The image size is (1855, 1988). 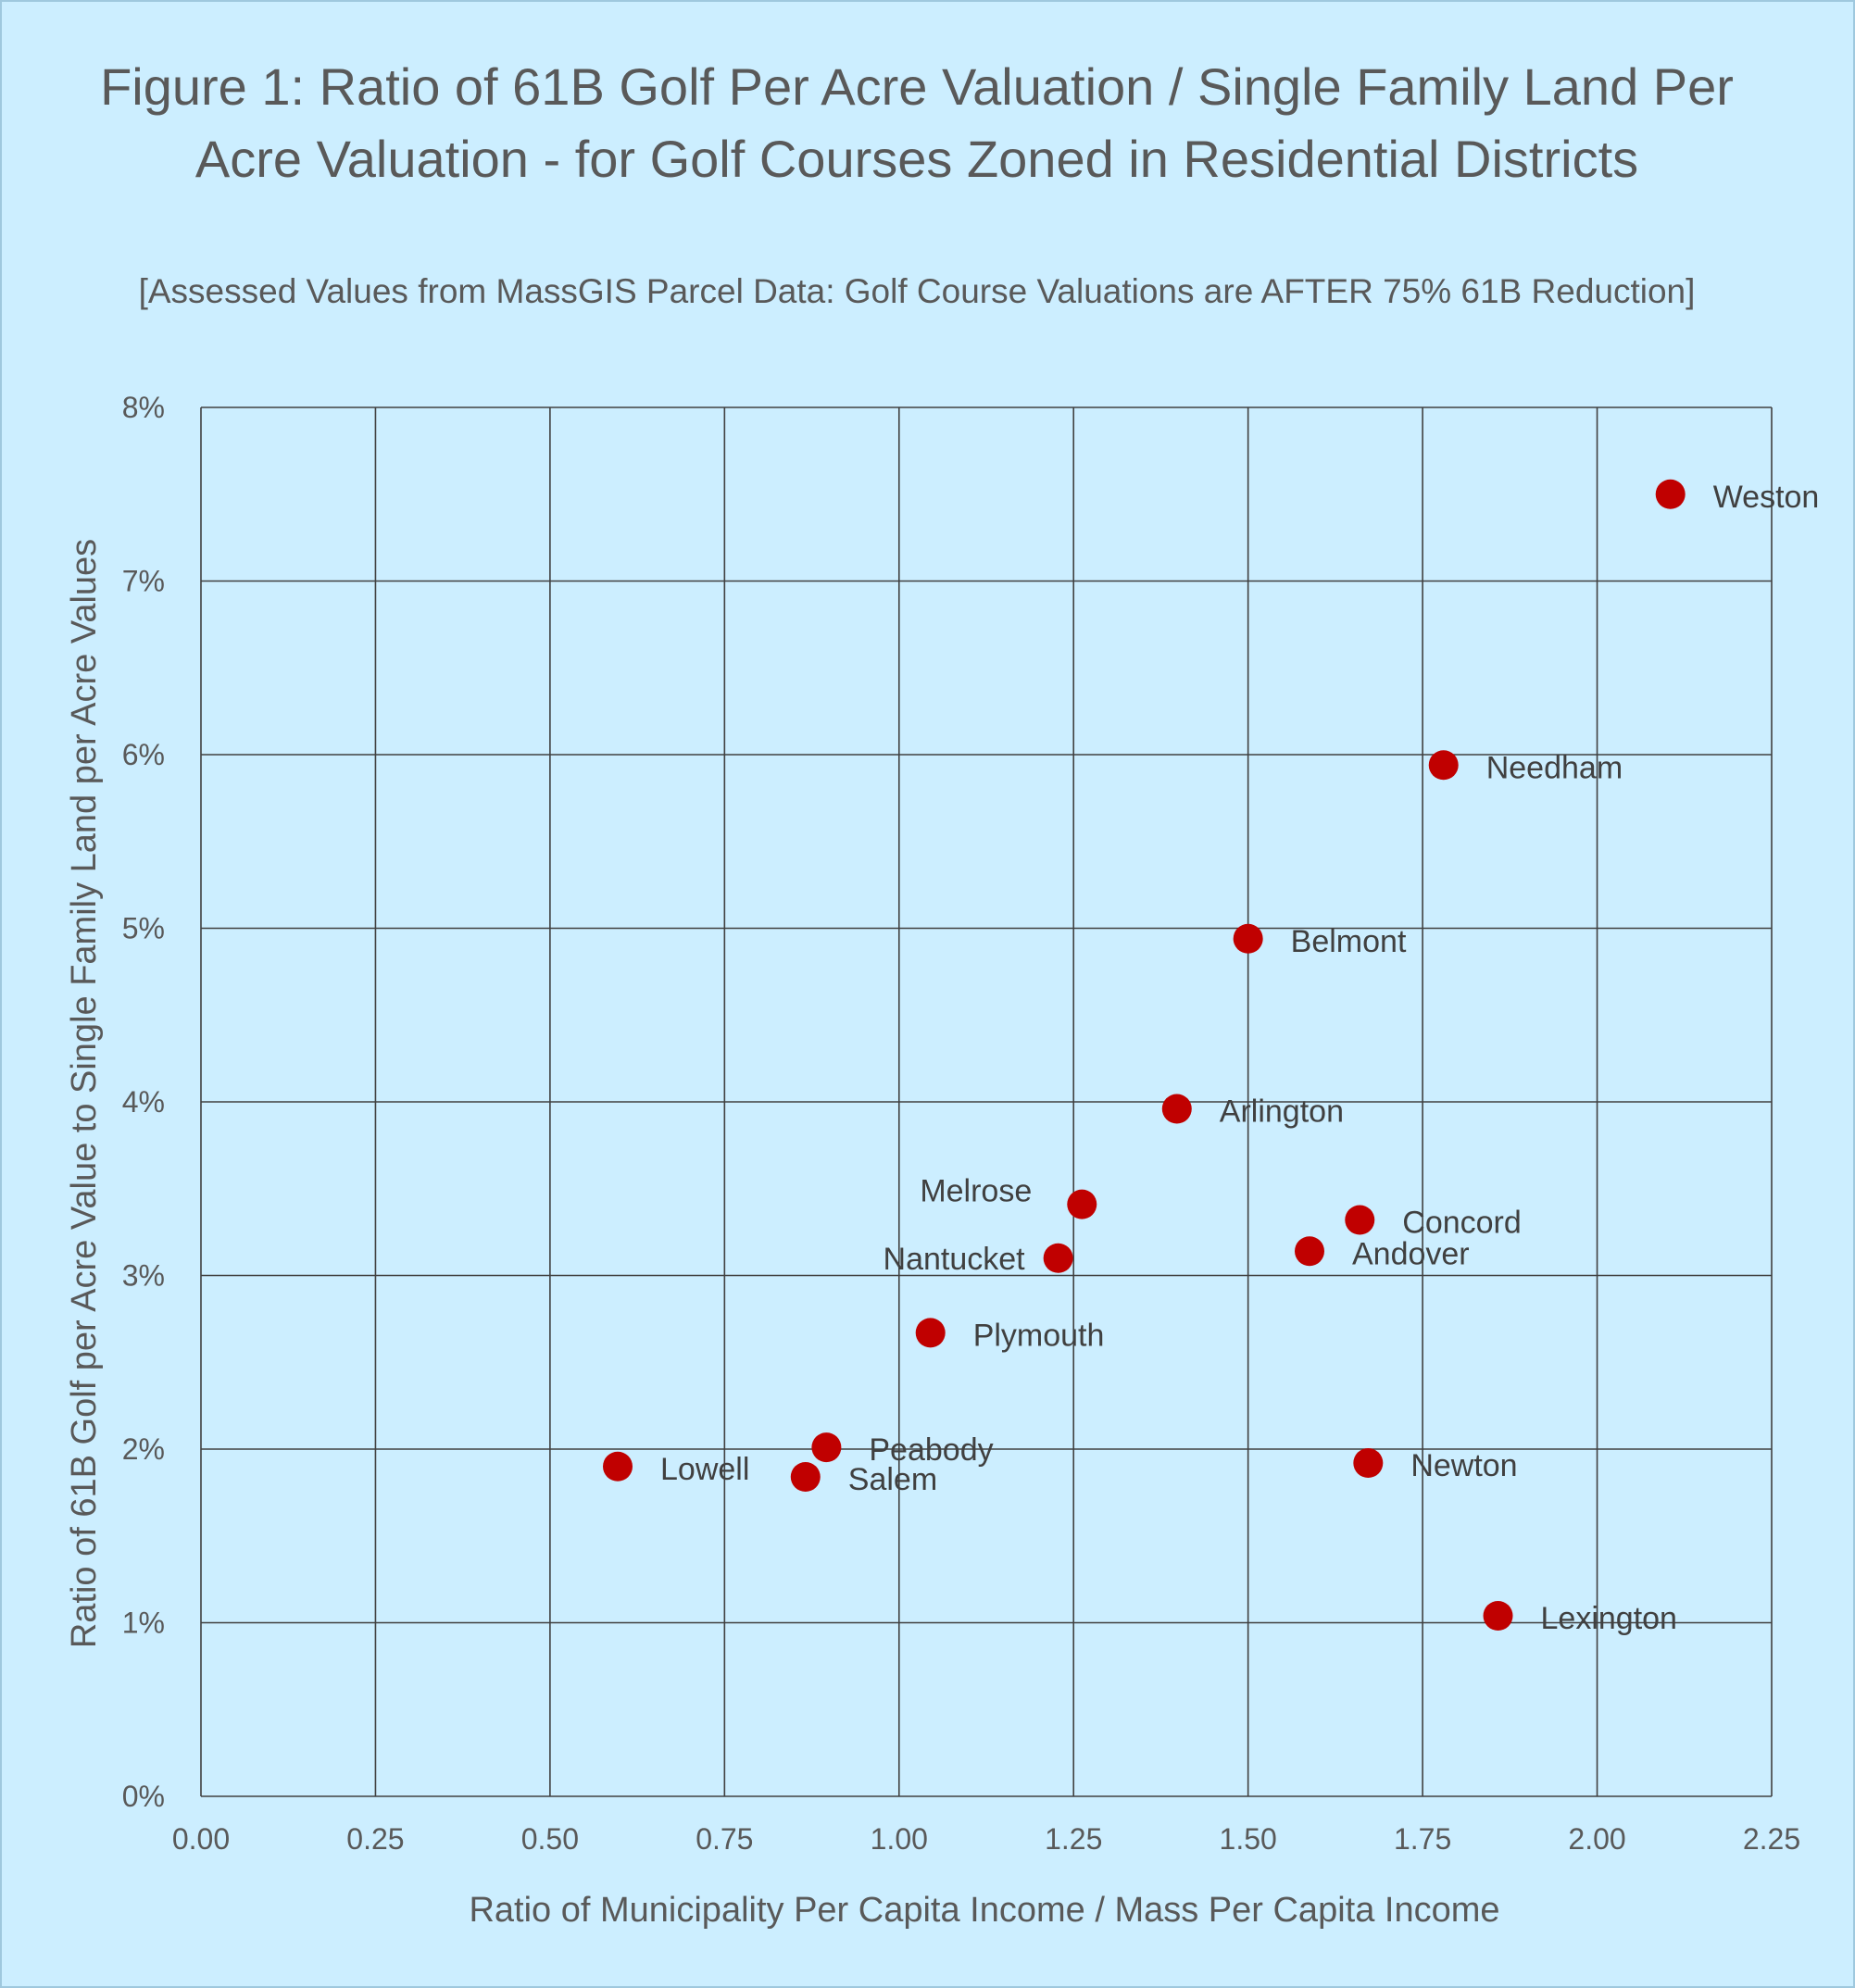 What do you see at coordinates (550, 1839) in the screenshot?
I see `x-tick-label: 0.50` at bounding box center [550, 1839].